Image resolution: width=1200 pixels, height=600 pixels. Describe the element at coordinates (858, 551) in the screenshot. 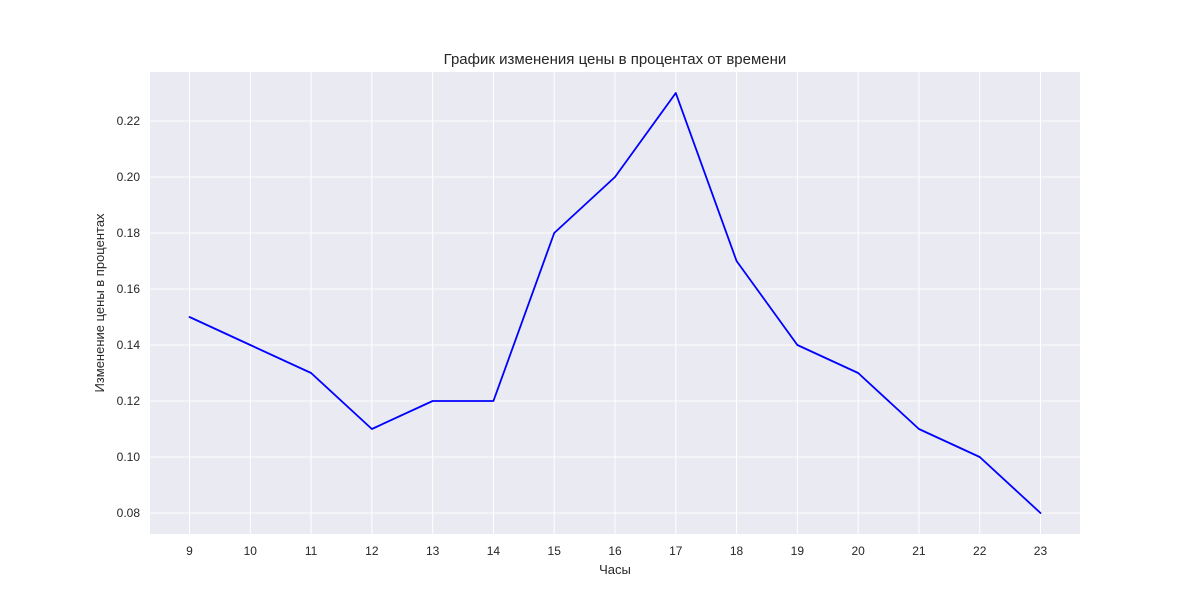

I see `x-tick-label: 20` at that location.